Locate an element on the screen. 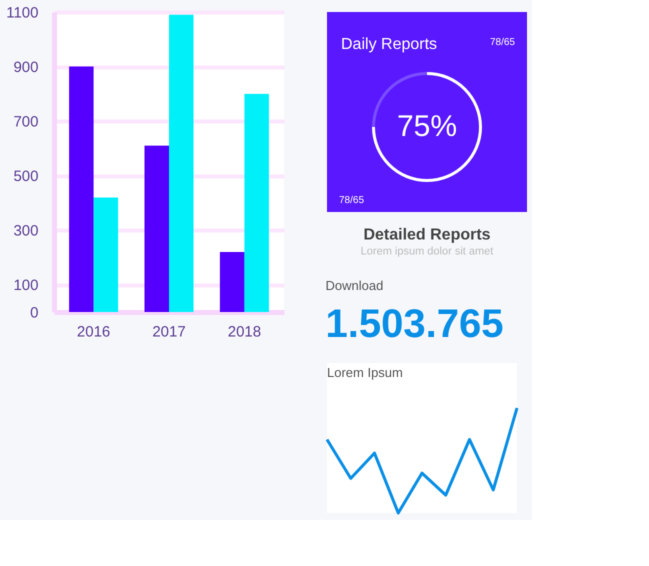  y-tick-label: 1100 is located at coordinates (22, 13).